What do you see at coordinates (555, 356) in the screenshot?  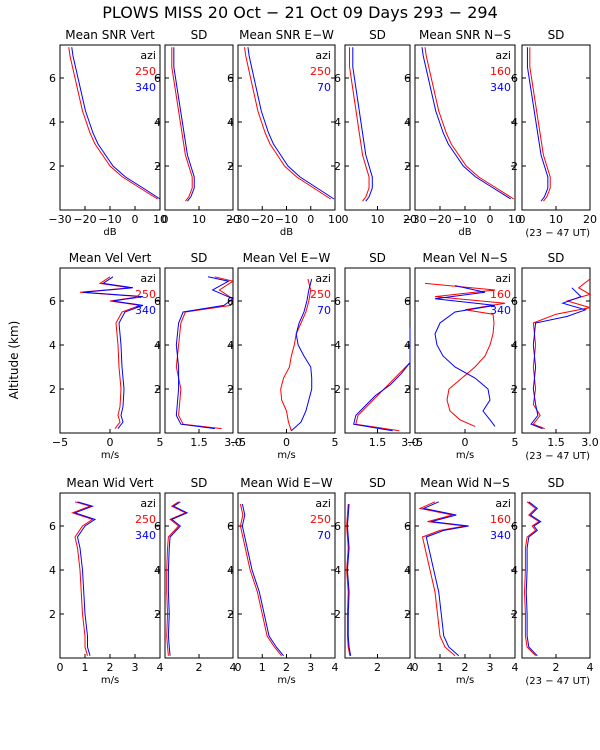 I see `panel: 2 4 6 1.5 3.0 SD (23 − 47 UT)` at bounding box center [555, 356].